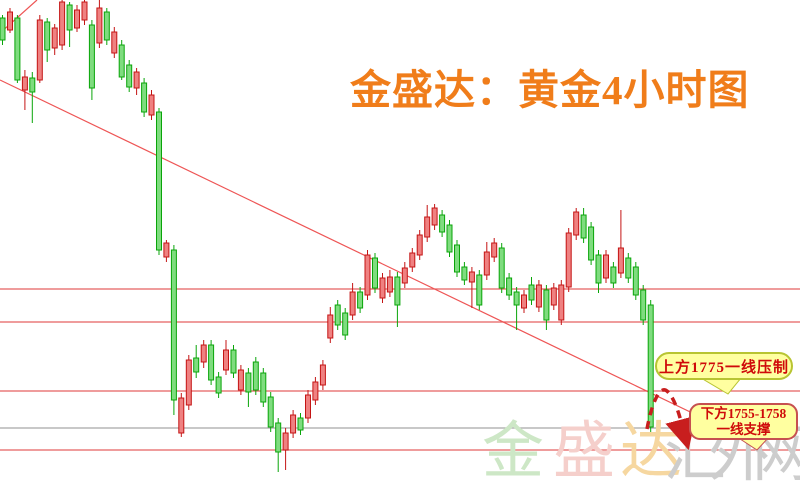 Image resolution: width=800 pixels, height=481 pixels. I want to click on resistance-callout-text: 上方1775一线压制, so click(723, 367).